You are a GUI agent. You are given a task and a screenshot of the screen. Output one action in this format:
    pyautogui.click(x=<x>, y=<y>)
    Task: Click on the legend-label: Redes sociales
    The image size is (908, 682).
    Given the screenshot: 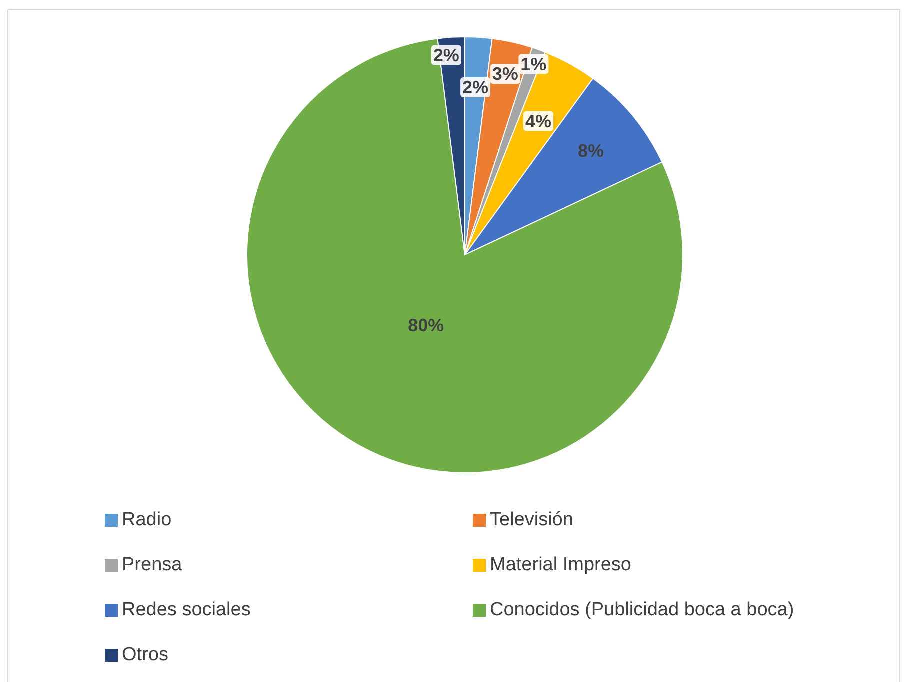 What is the action you would take?
    pyautogui.click(x=186, y=610)
    